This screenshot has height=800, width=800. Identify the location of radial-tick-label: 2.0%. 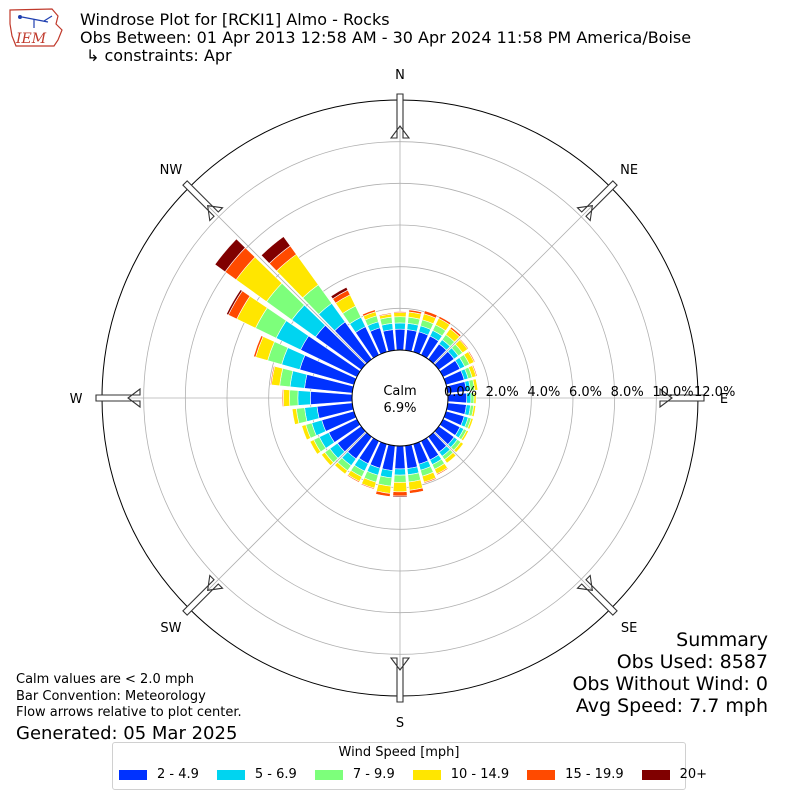
(502, 392).